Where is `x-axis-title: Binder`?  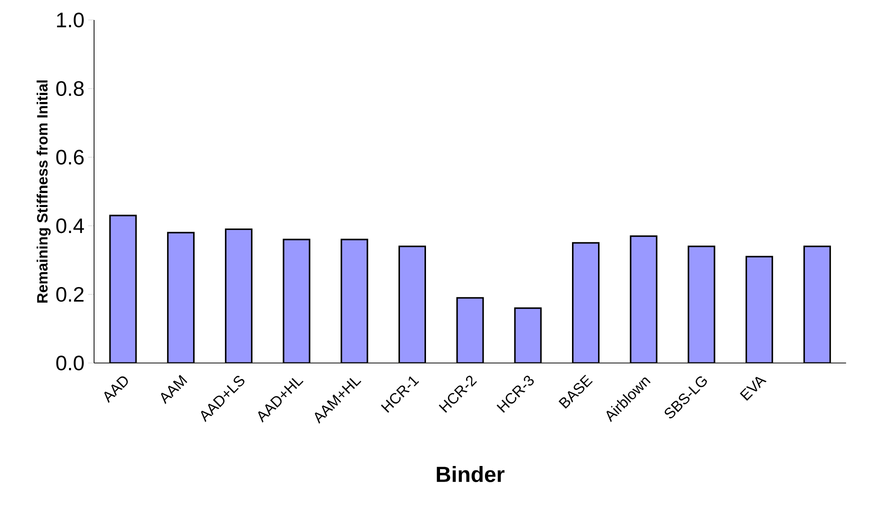
x-axis-title: Binder is located at coordinates (470, 474).